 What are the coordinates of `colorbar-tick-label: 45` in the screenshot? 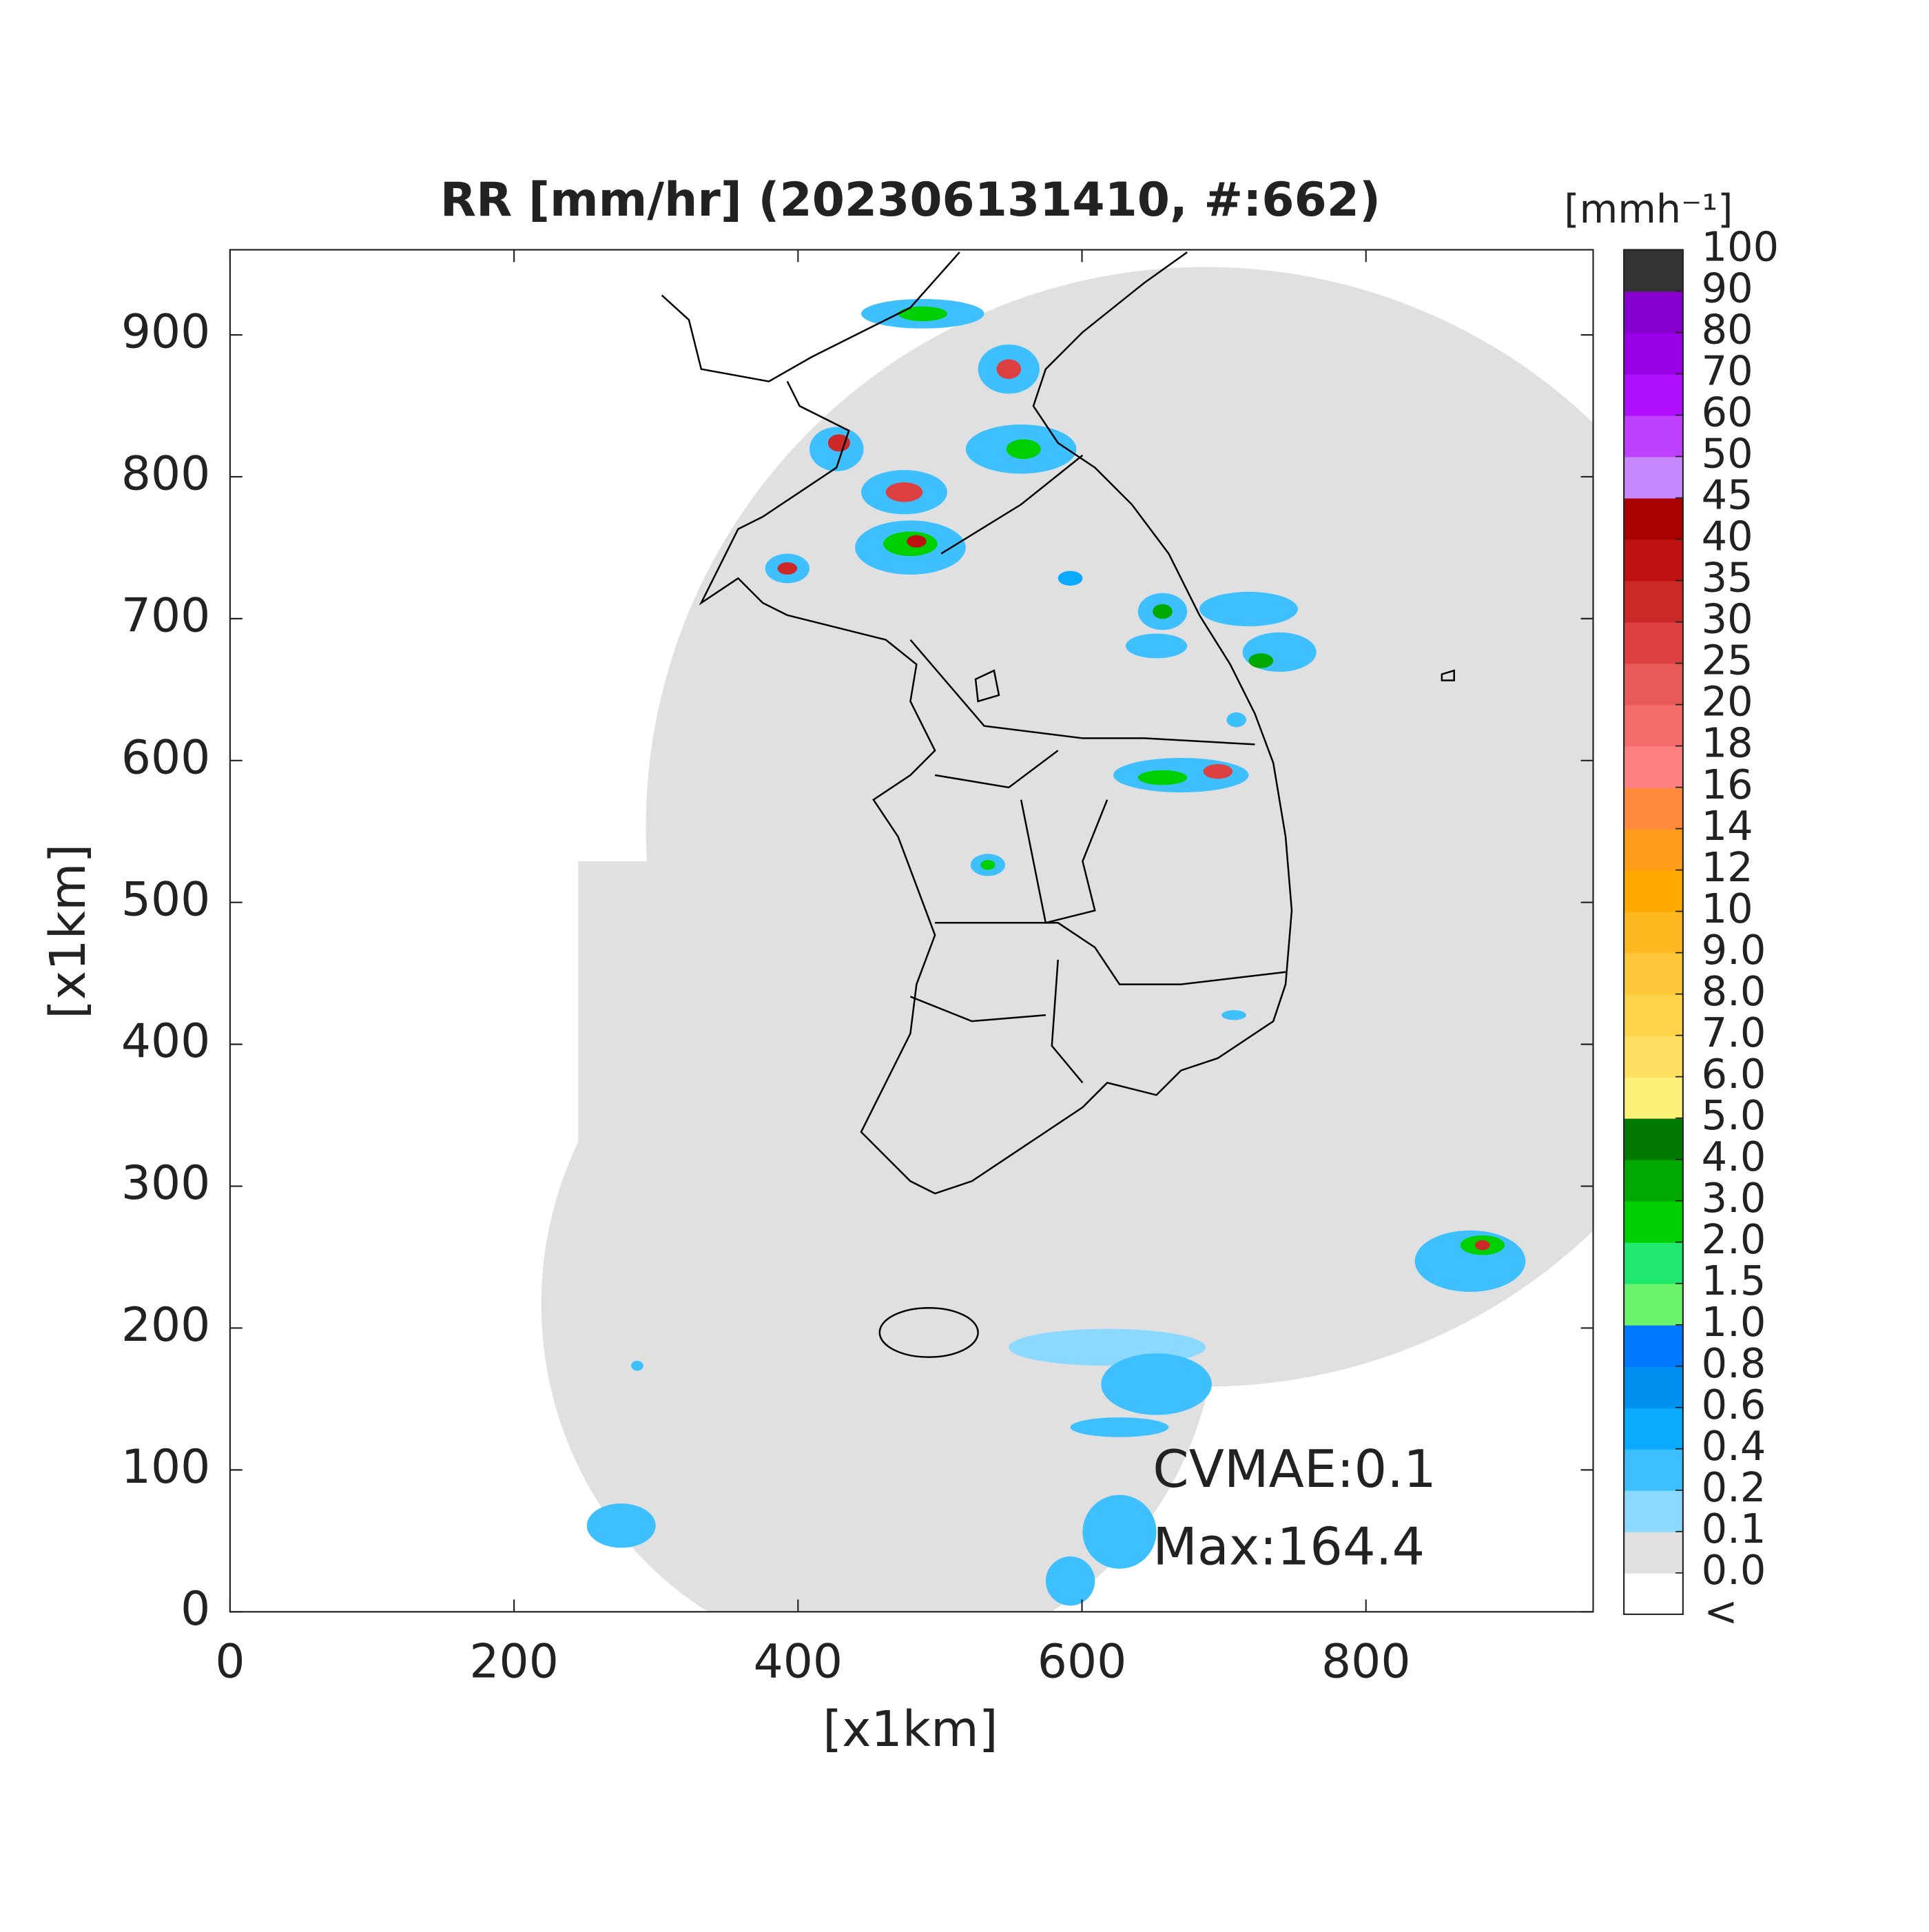 It's located at (1727, 495).